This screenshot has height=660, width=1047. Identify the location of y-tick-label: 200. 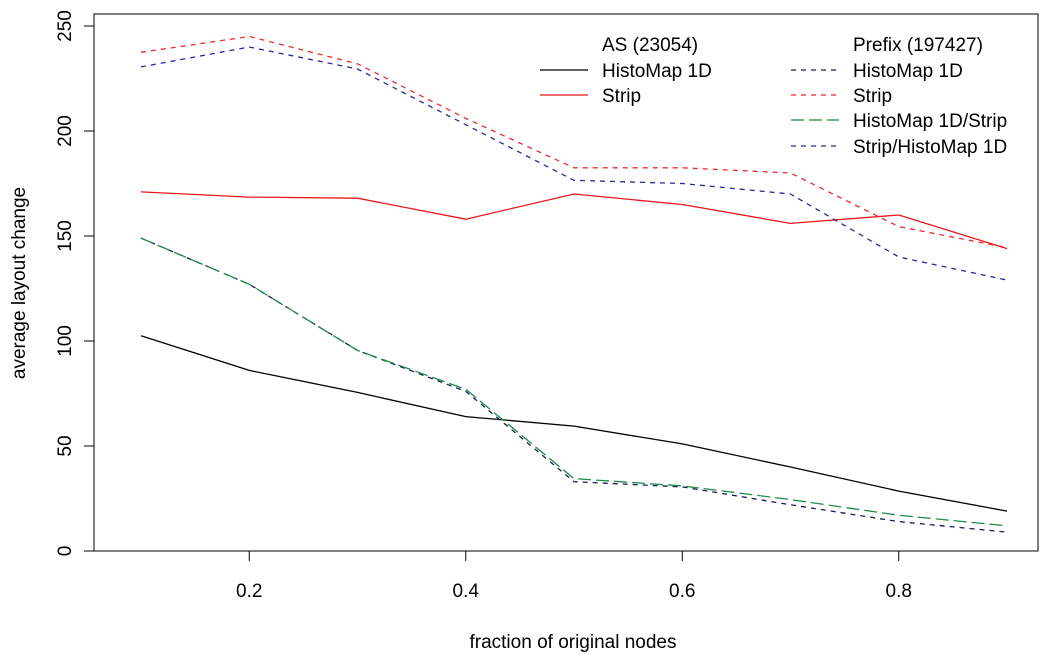
(65, 131).